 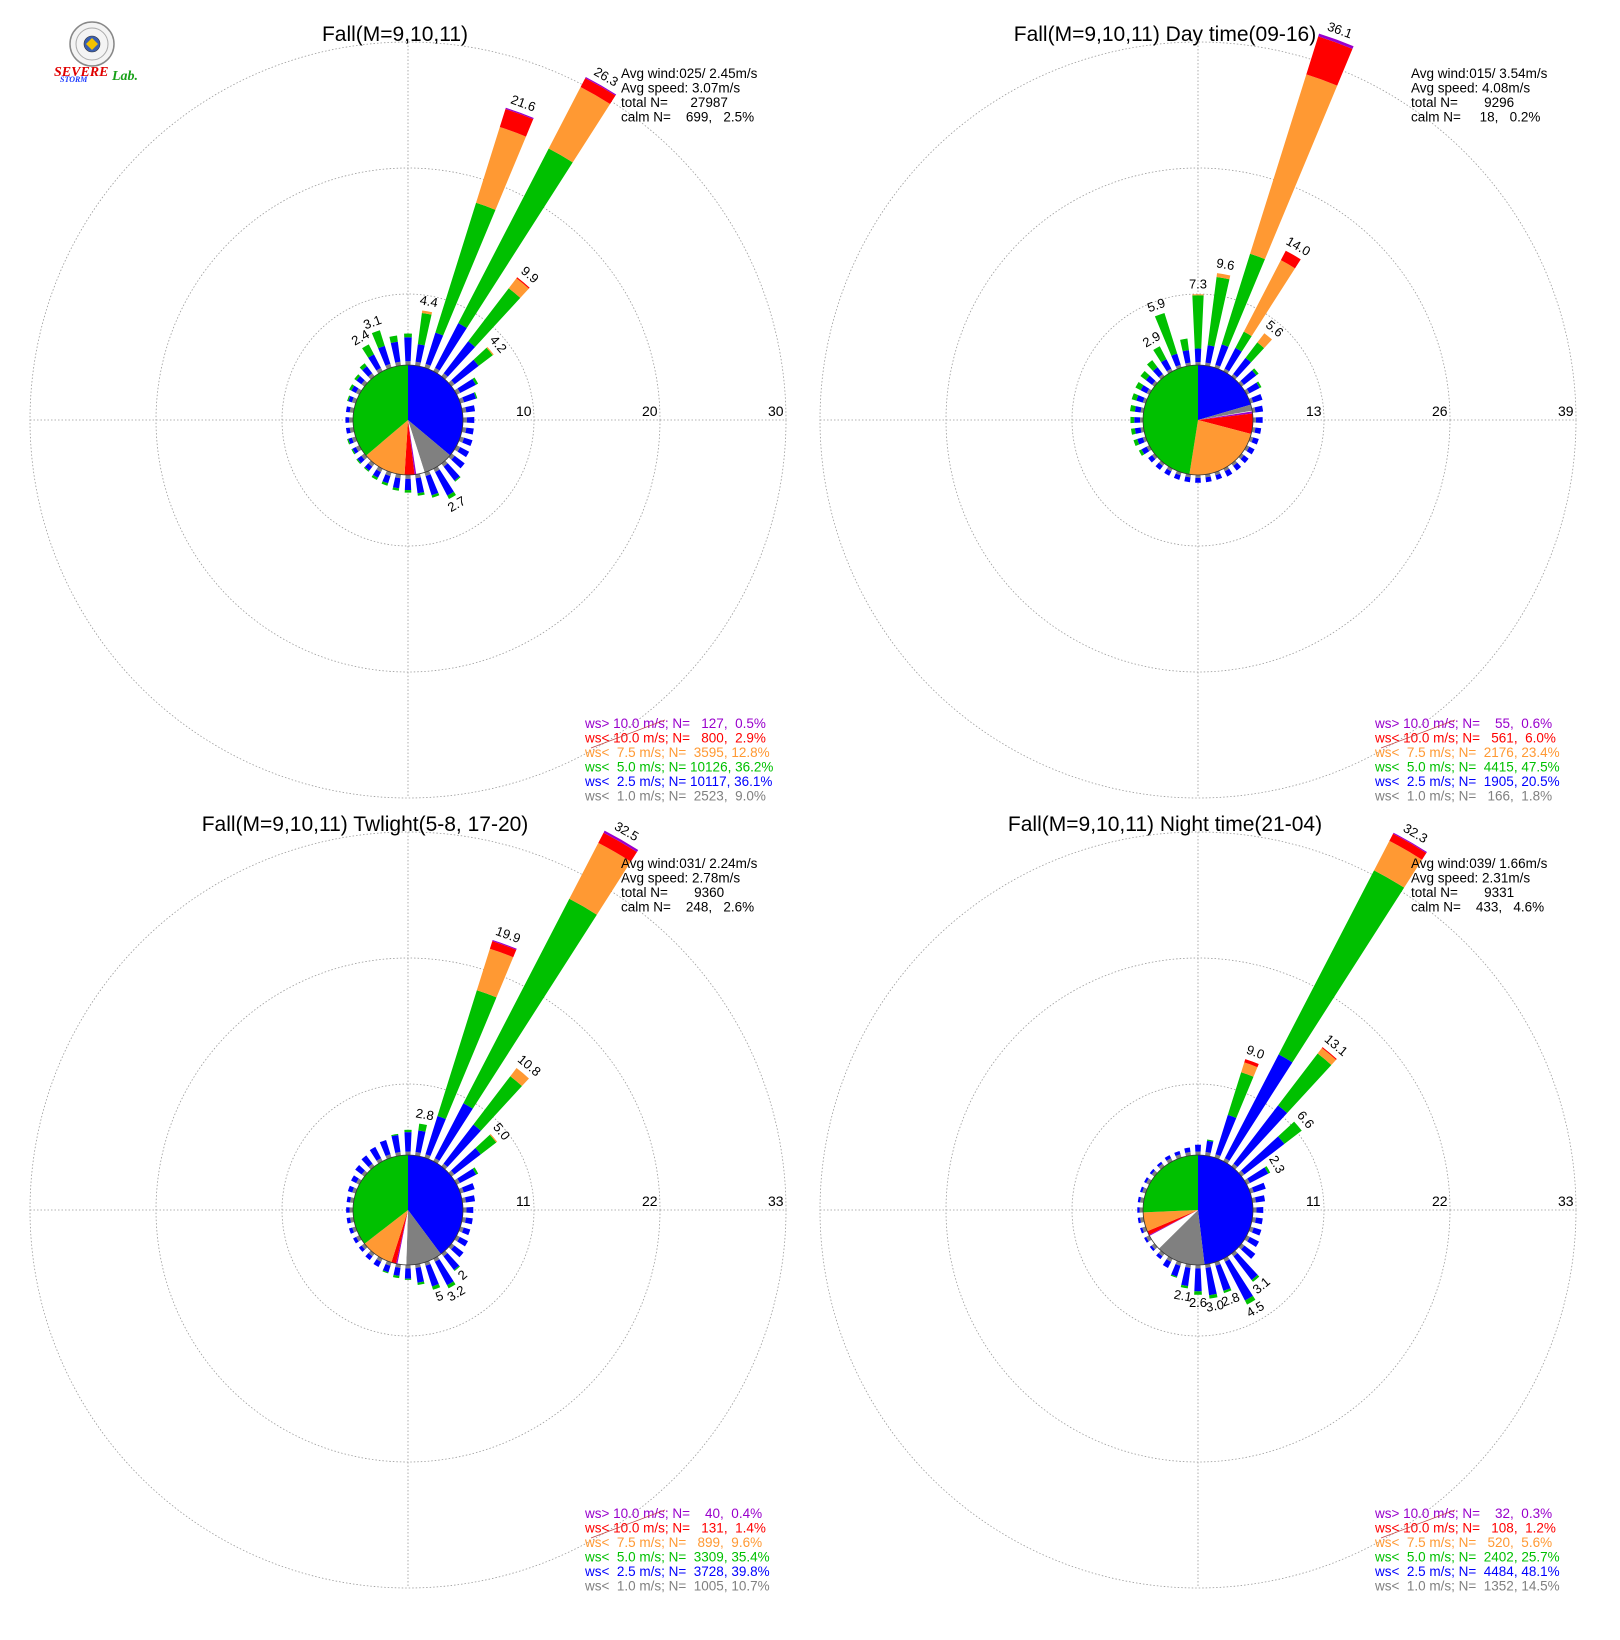 What do you see at coordinates (523, 1201) in the screenshot?
I see `ring-tick-label: 11` at bounding box center [523, 1201].